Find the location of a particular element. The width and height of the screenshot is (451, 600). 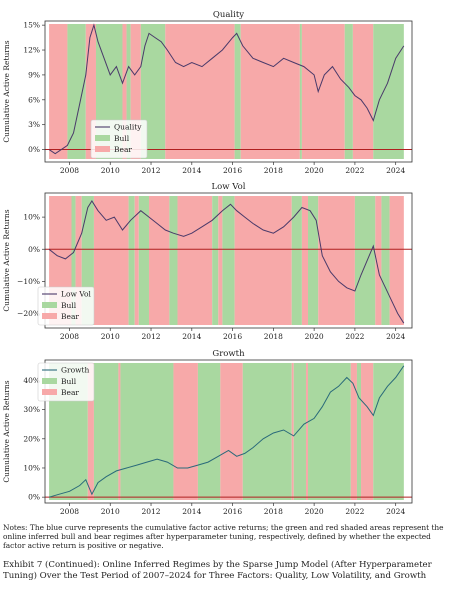

legend-swatch-bull is located at coordinates (49, 381).